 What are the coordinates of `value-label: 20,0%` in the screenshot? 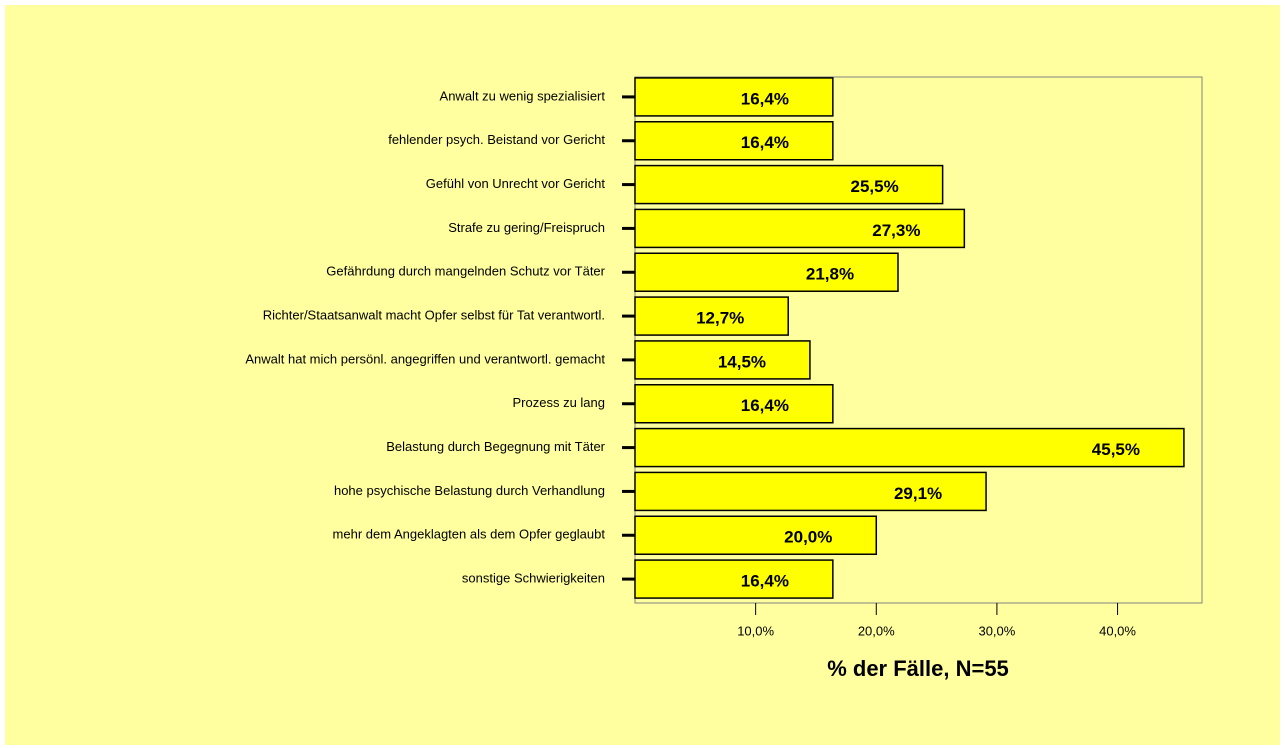 It's located at (808, 537).